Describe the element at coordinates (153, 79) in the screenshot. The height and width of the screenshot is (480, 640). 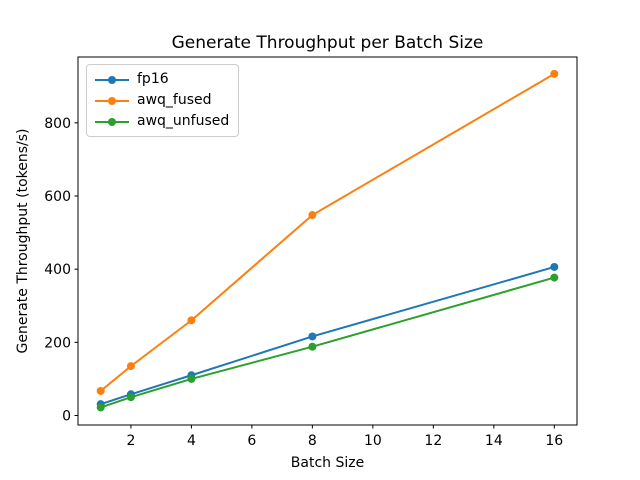
I see `legend-label: fp16` at that location.